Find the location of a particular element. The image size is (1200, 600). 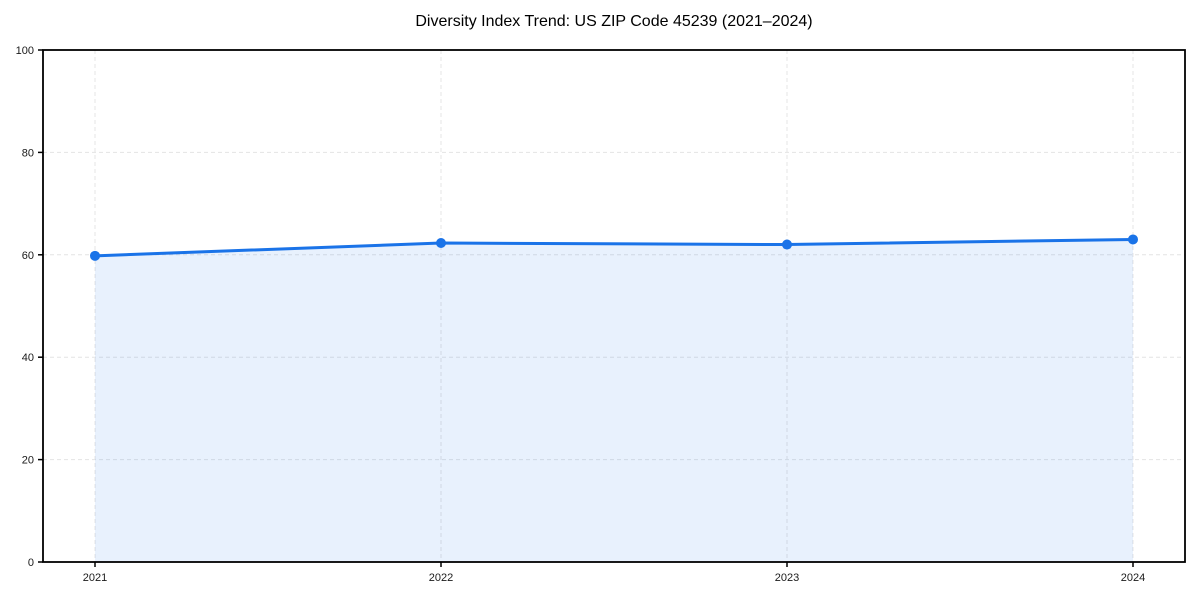

y-tick-label-0: 0 is located at coordinates (31, 563).